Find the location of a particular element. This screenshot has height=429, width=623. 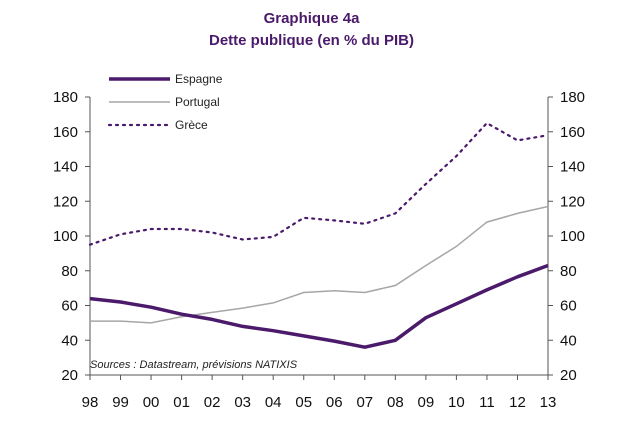

y-tick-label-right: 60 is located at coordinates (568, 306).